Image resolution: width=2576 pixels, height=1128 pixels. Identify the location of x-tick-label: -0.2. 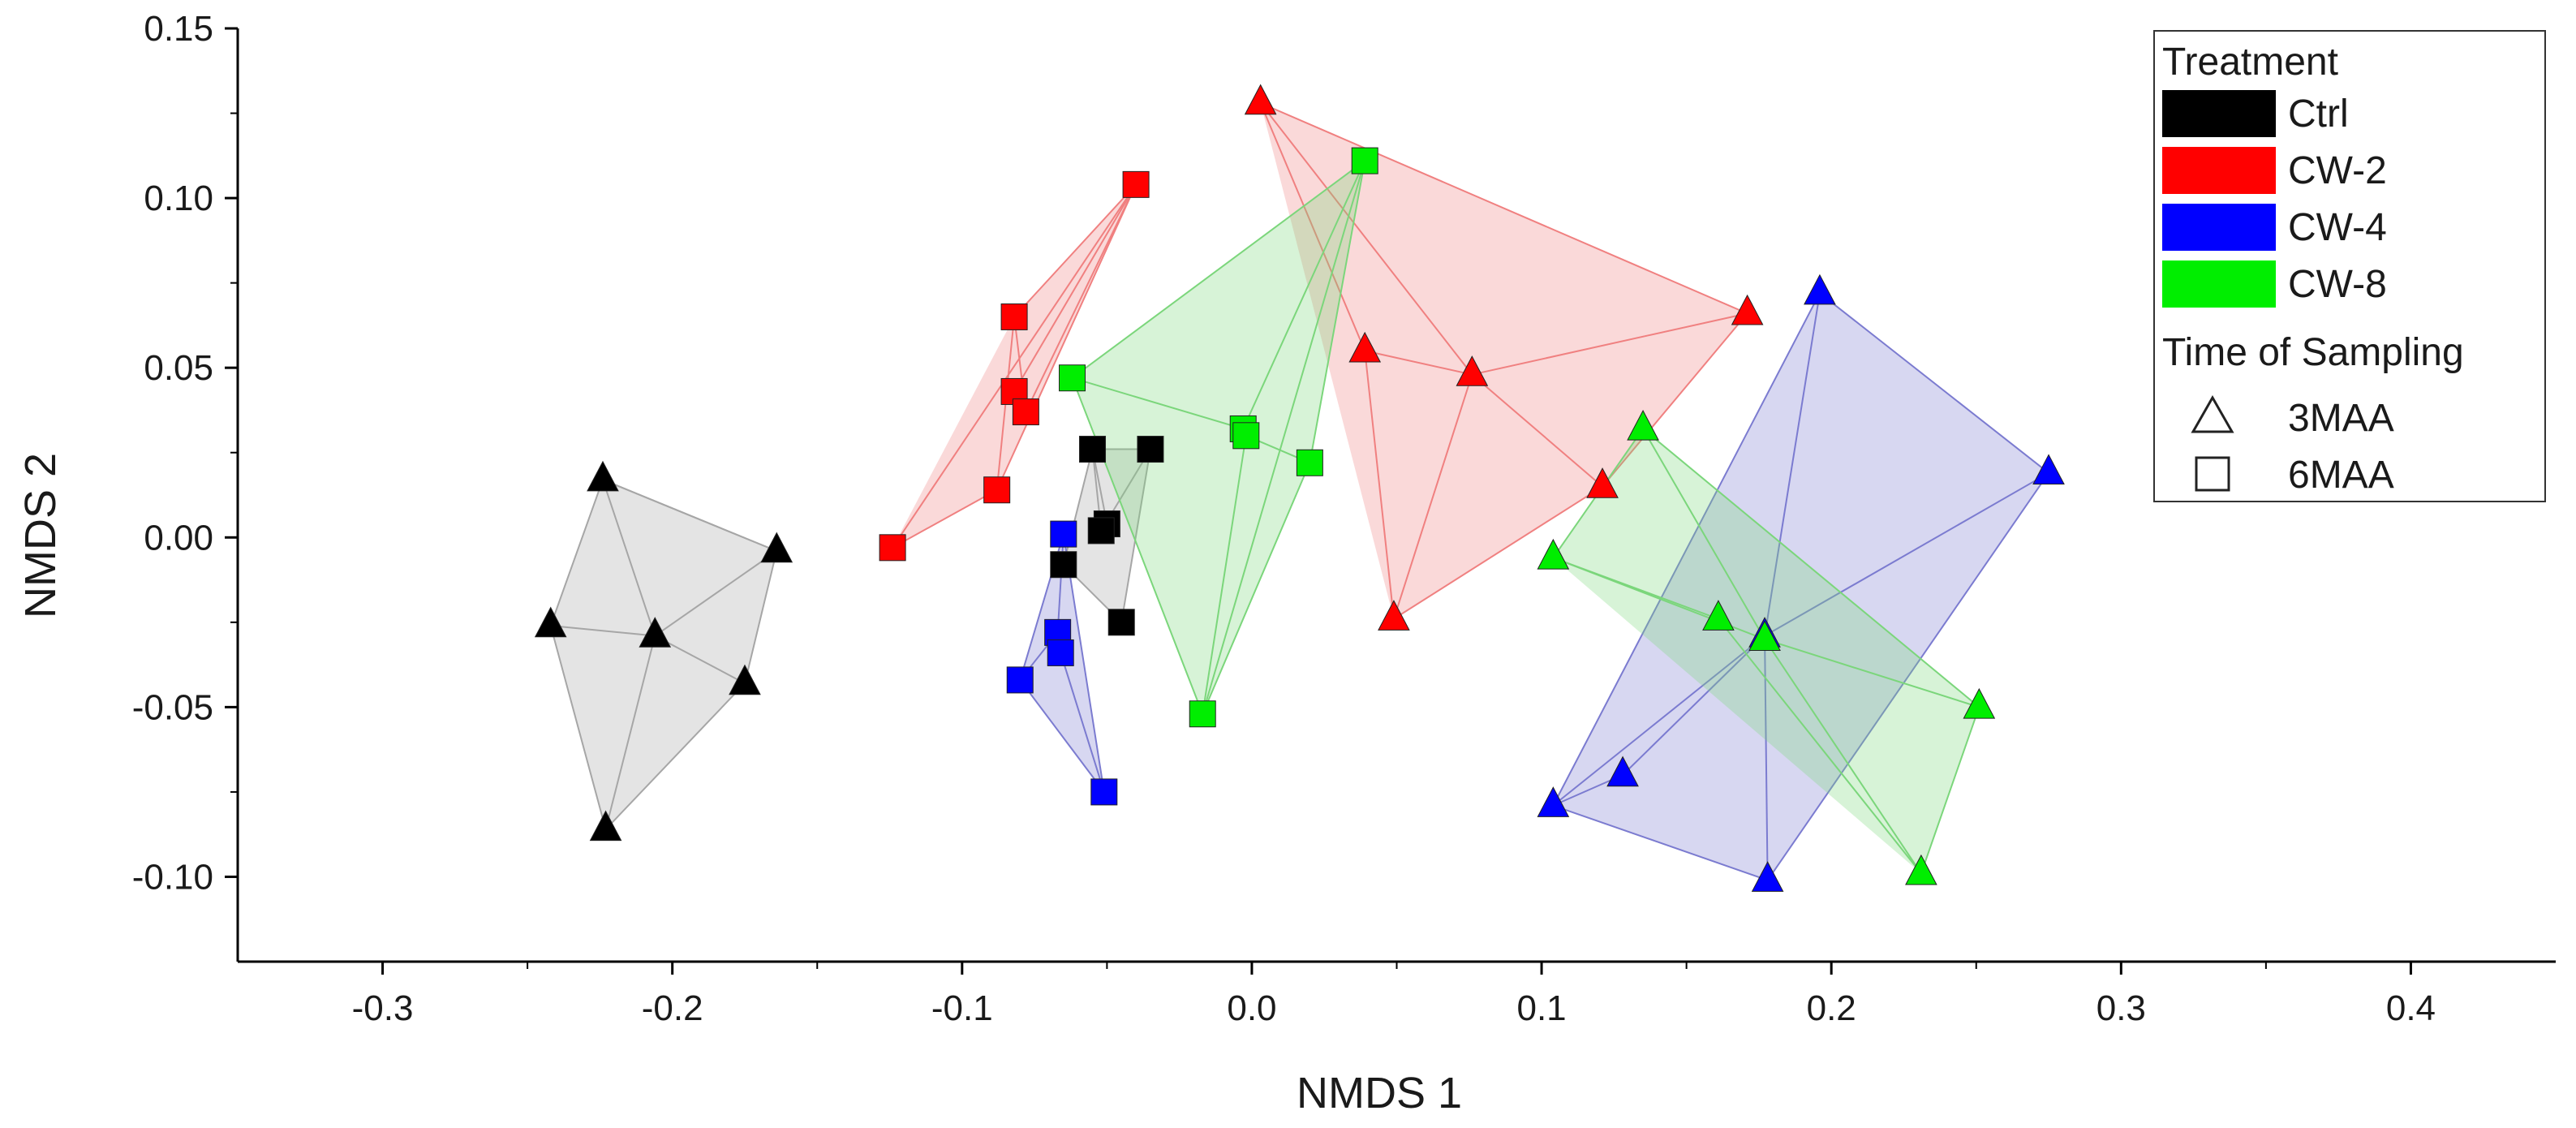
(672, 1008).